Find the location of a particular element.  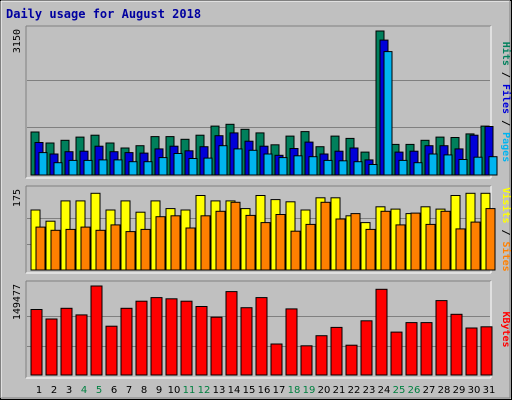

x-tick-label-13: 13 is located at coordinates (219, 390).